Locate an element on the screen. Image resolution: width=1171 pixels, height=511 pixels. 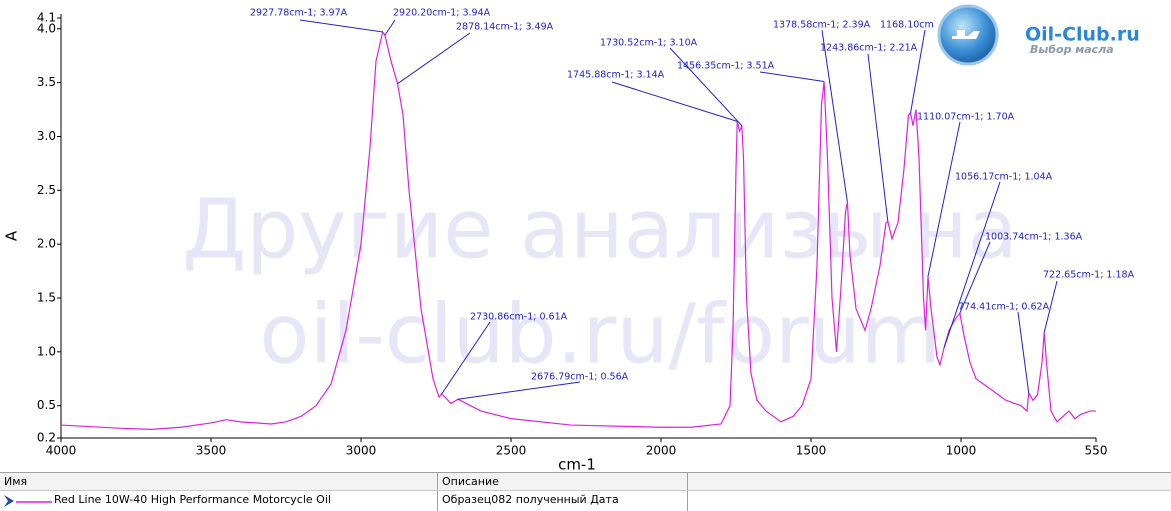
annotation-label: 1456.35cm-1; 3.51A is located at coordinates (726, 66).